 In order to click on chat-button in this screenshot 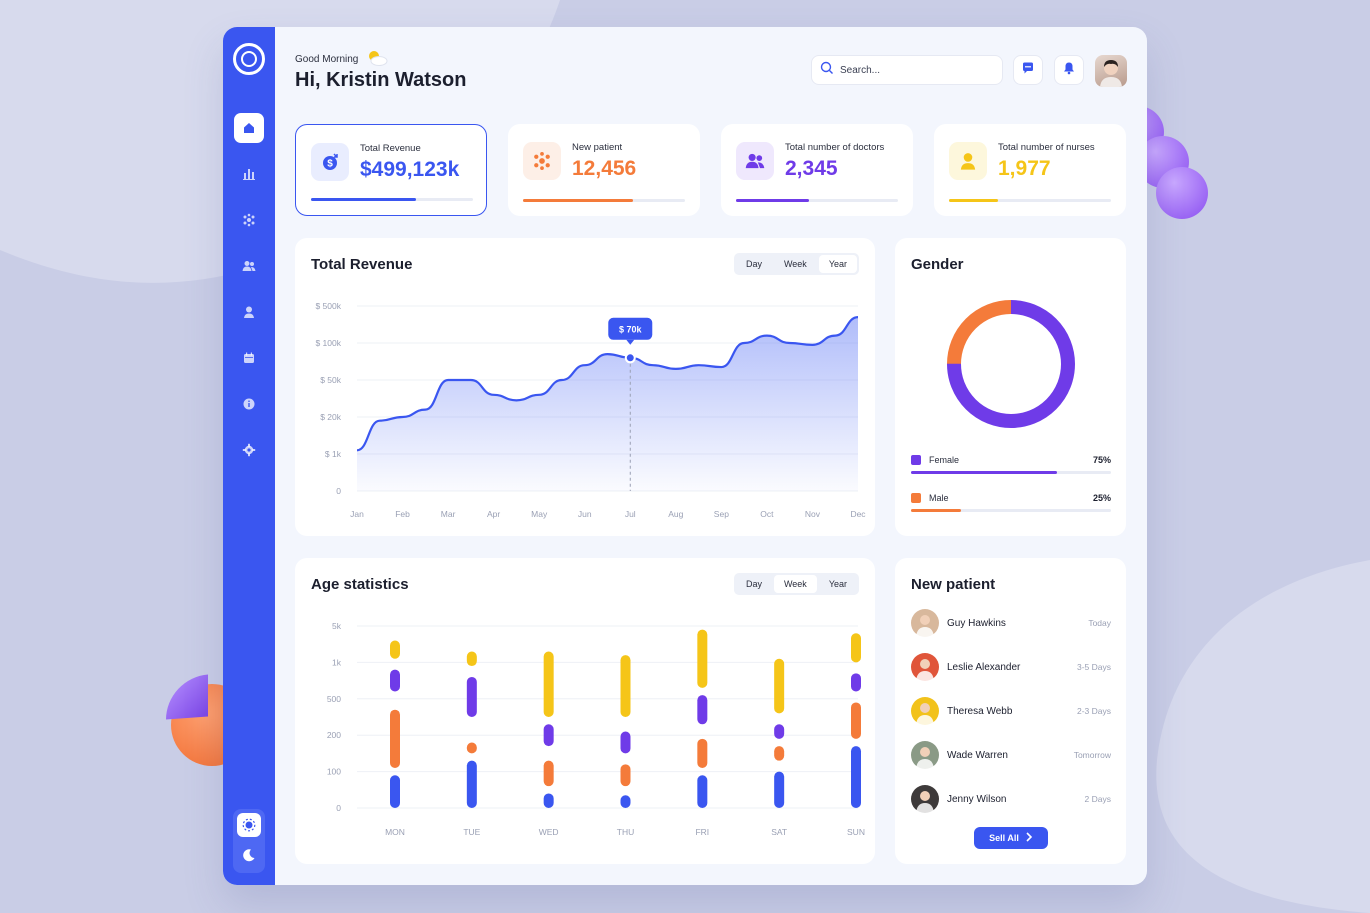, I will do `click(1028, 70)`.